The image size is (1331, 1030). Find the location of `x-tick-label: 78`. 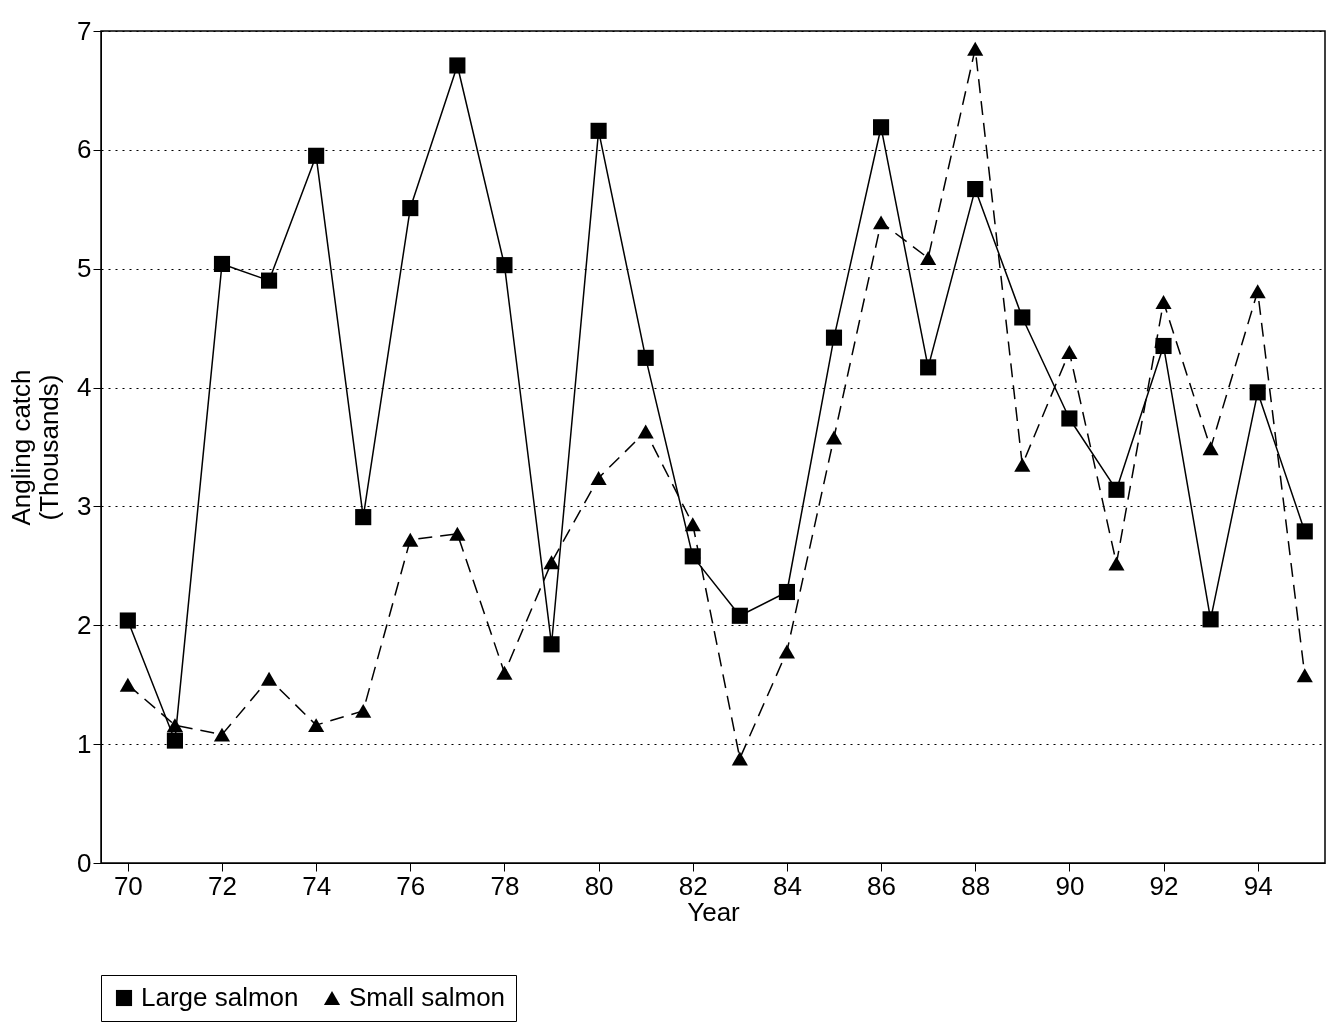

x-tick-label: 78 is located at coordinates (505, 885).